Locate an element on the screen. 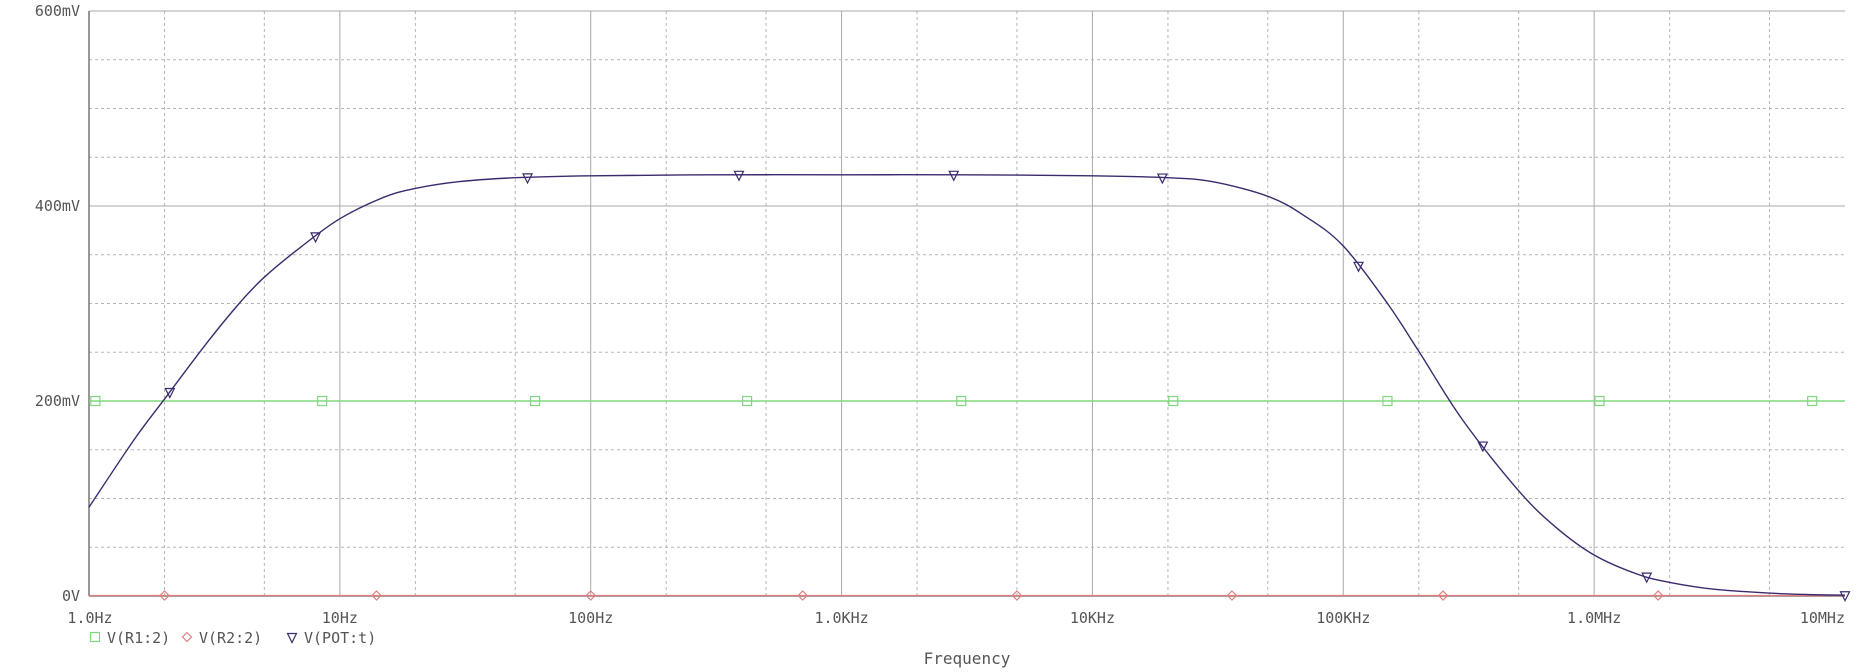 The height and width of the screenshot is (672, 1858). legend-label: V(R2:2) is located at coordinates (230, 638).